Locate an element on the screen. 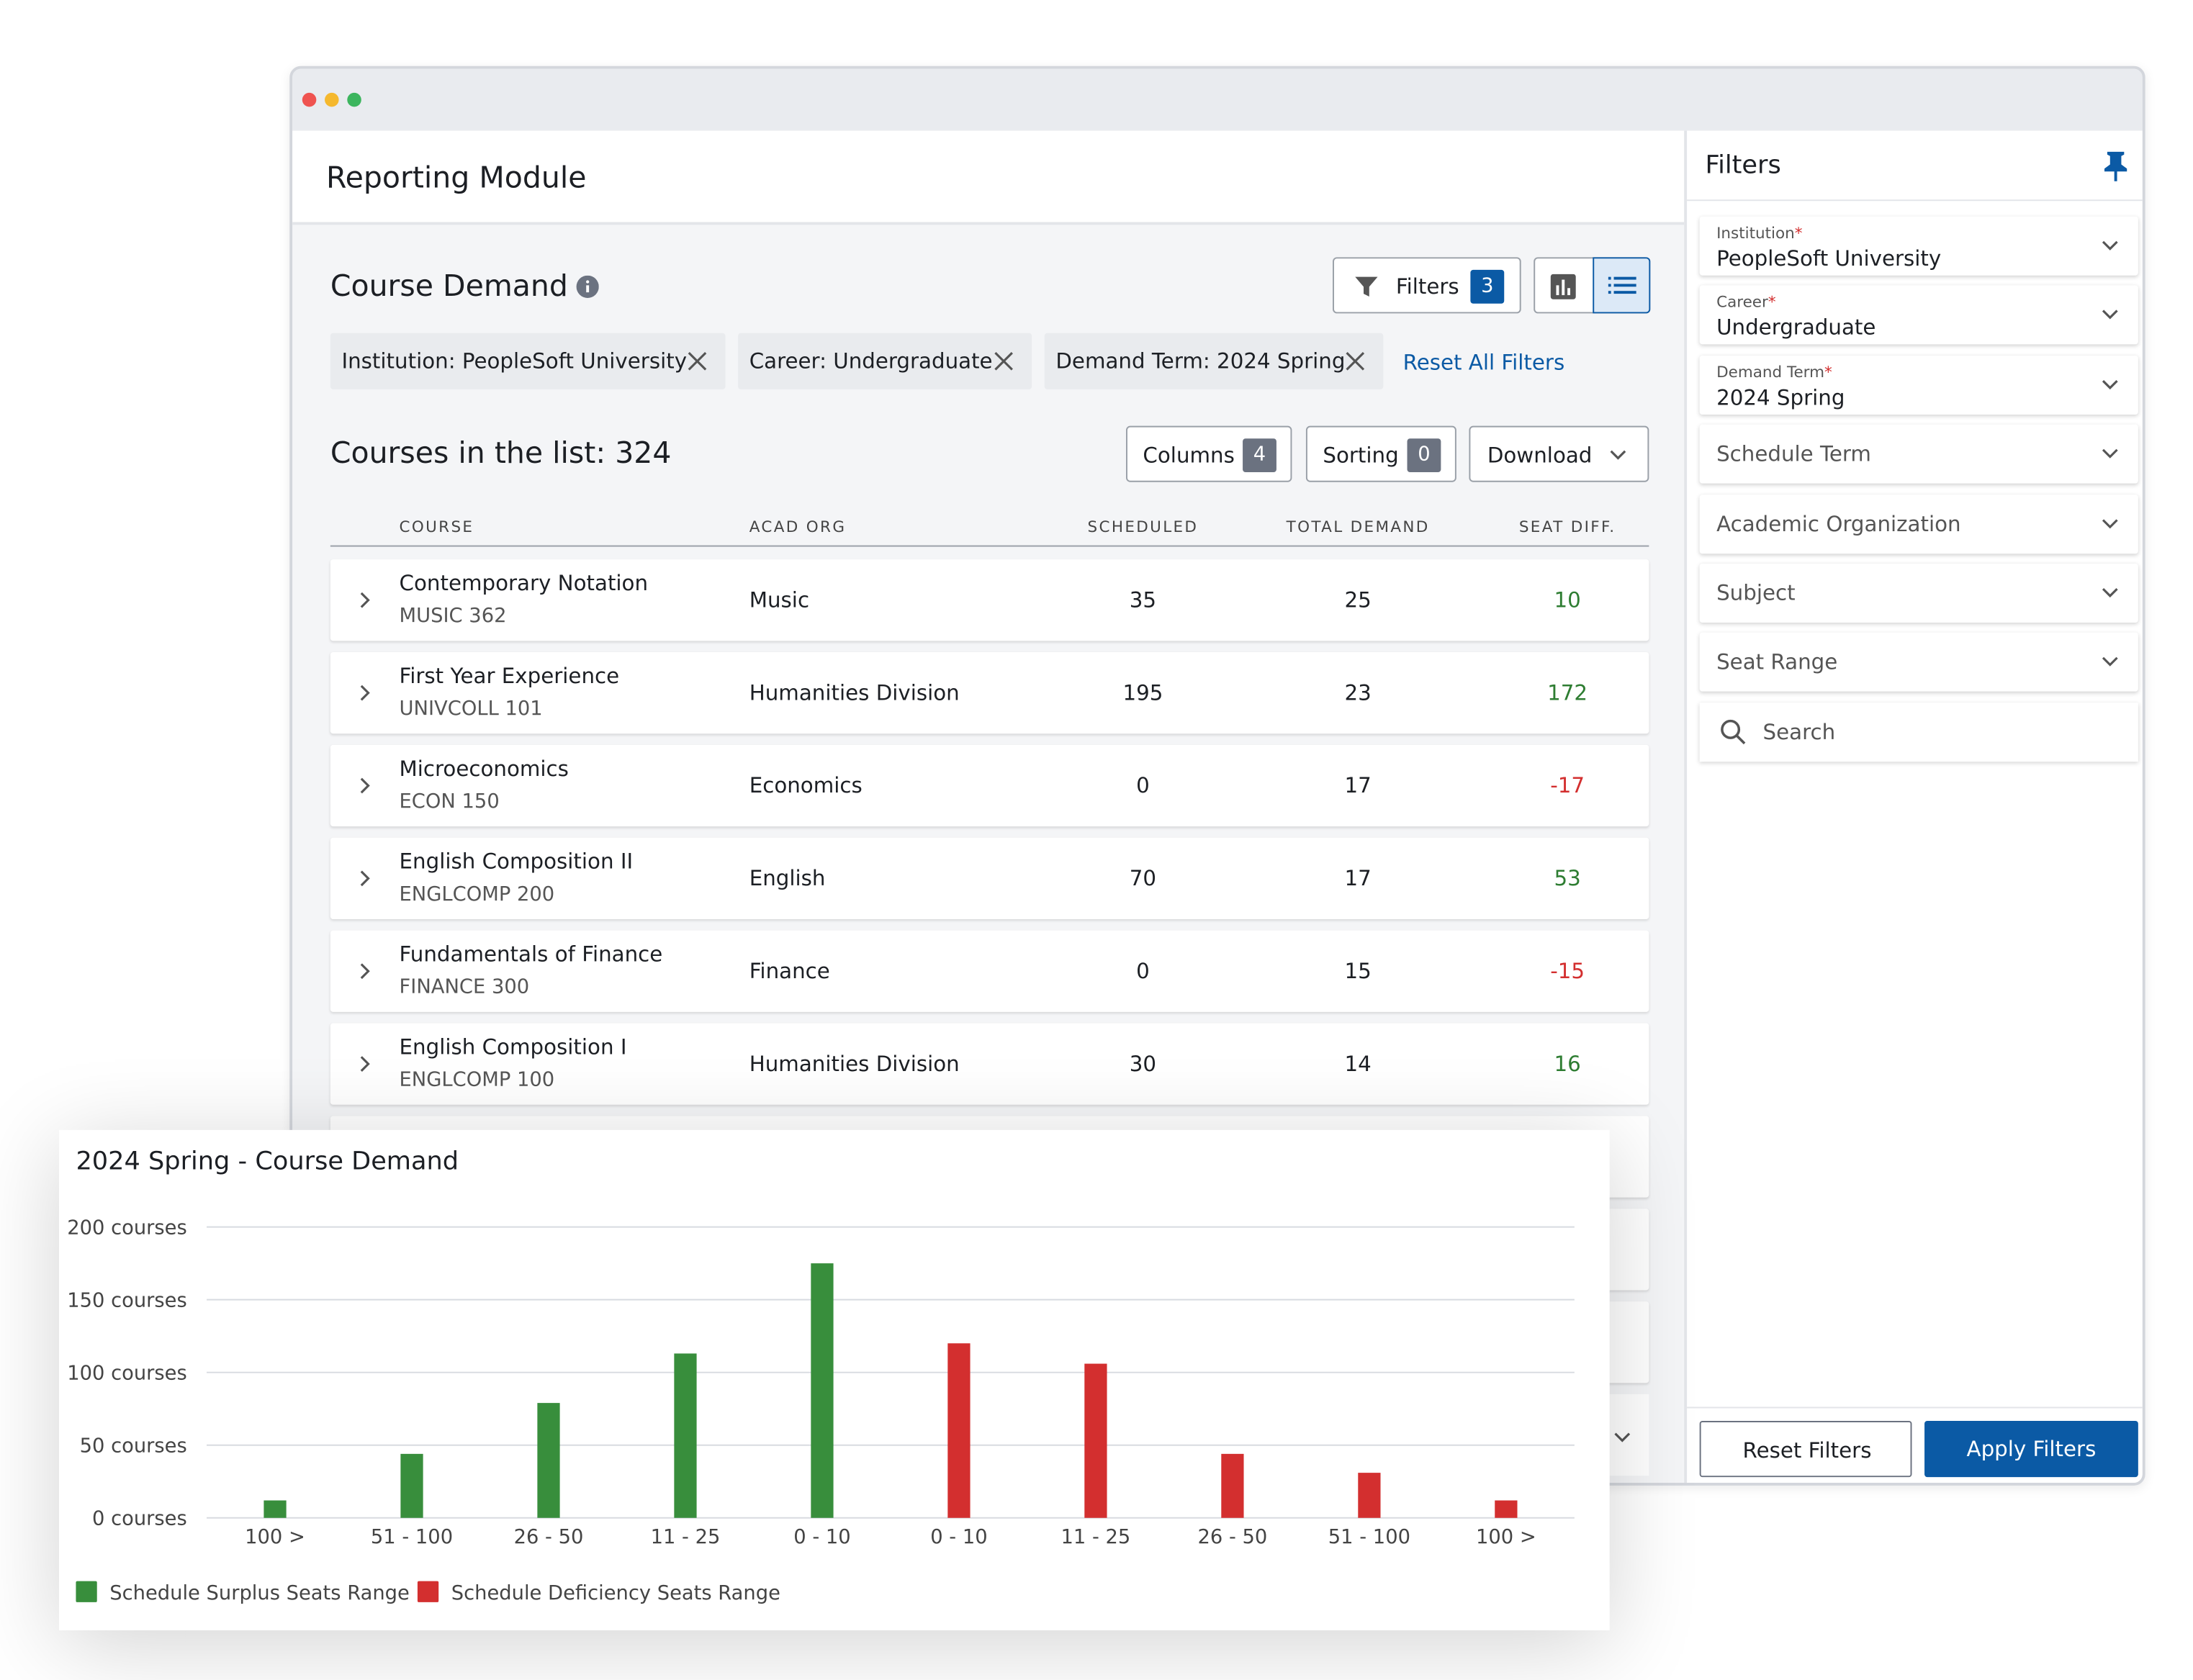 The width and height of the screenshot is (2193, 1680). acad-org: Humanities Division is located at coordinates (855, 1064).